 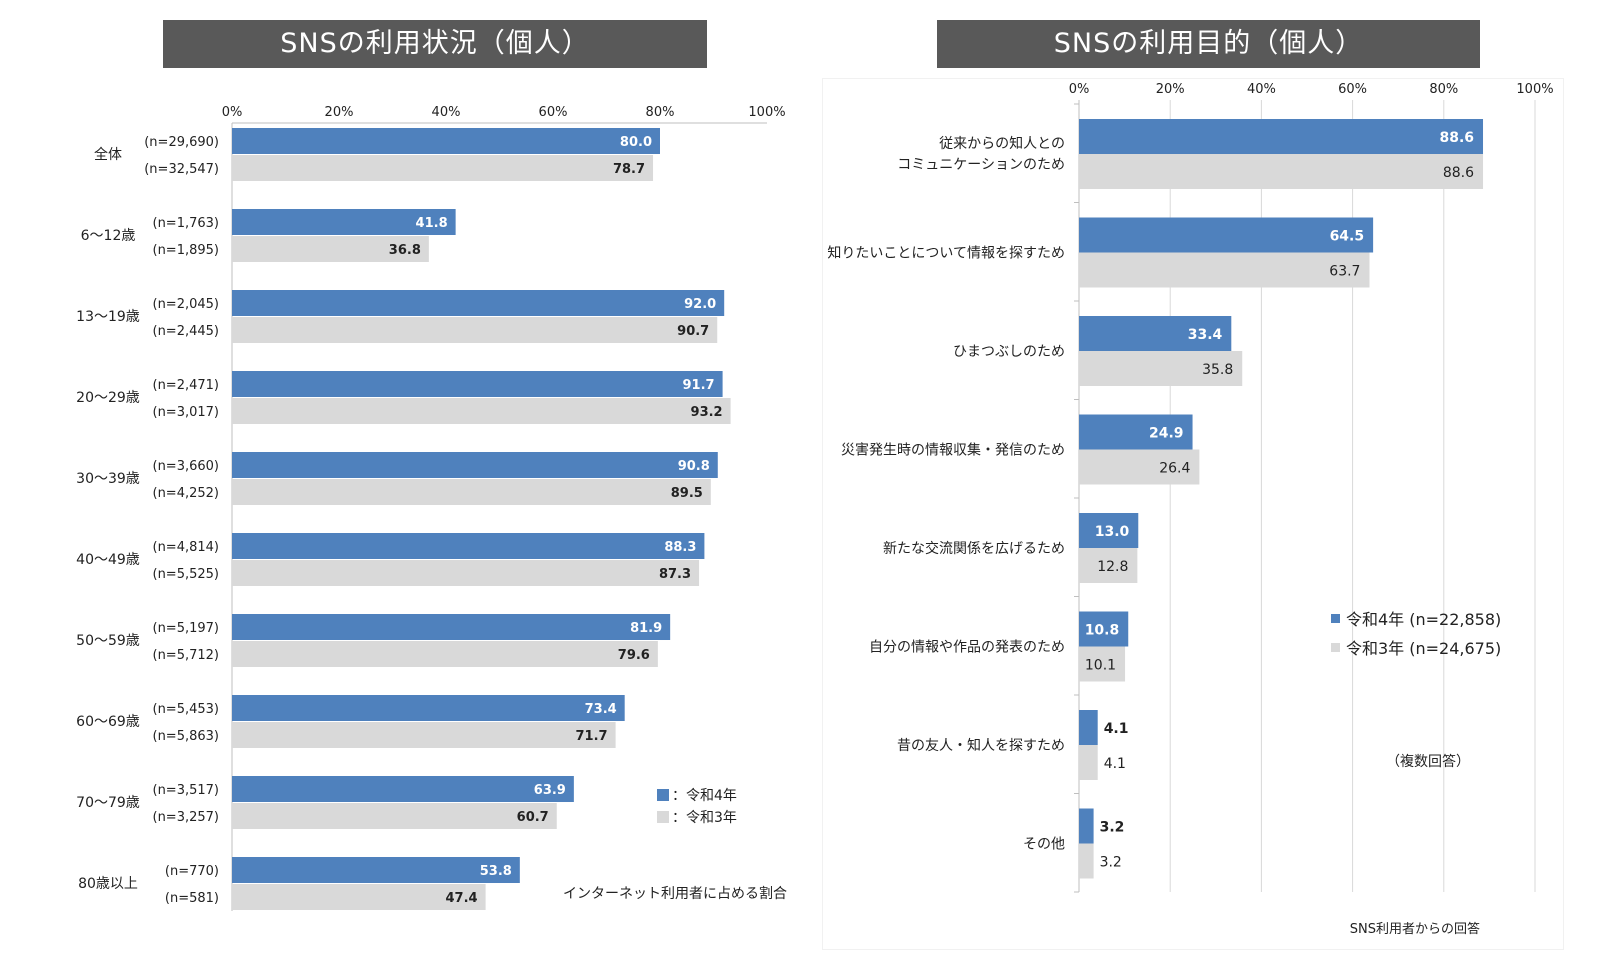 What do you see at coordinates (108, 236) in the screenshot?
I see `category-label: 6～12歳` at bounding box center [108, 236].